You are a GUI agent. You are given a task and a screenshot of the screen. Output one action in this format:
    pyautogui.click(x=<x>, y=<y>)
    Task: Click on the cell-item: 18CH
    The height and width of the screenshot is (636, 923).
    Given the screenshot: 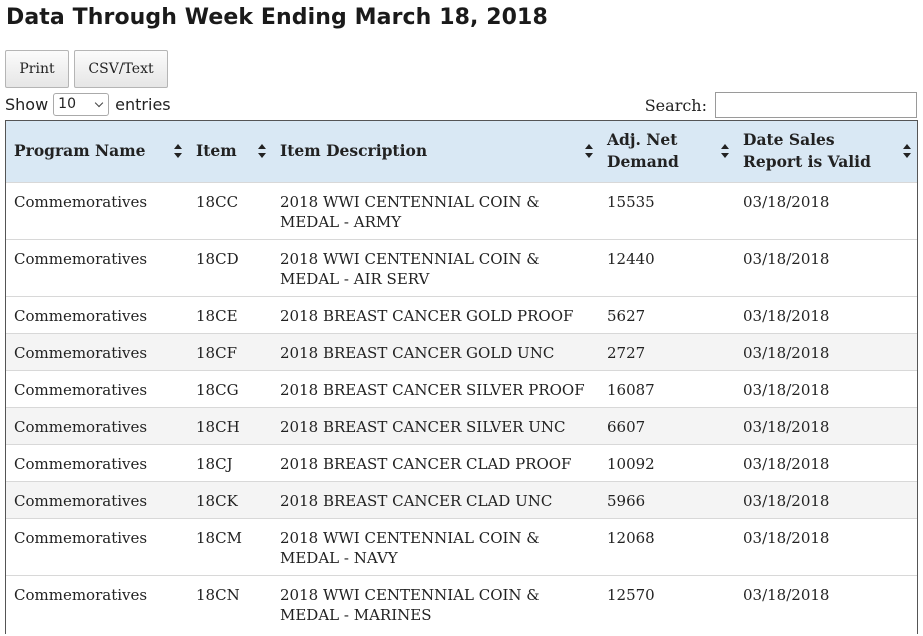 What is the action you would take?
    pyautogui.click(x=230, y=425)
    